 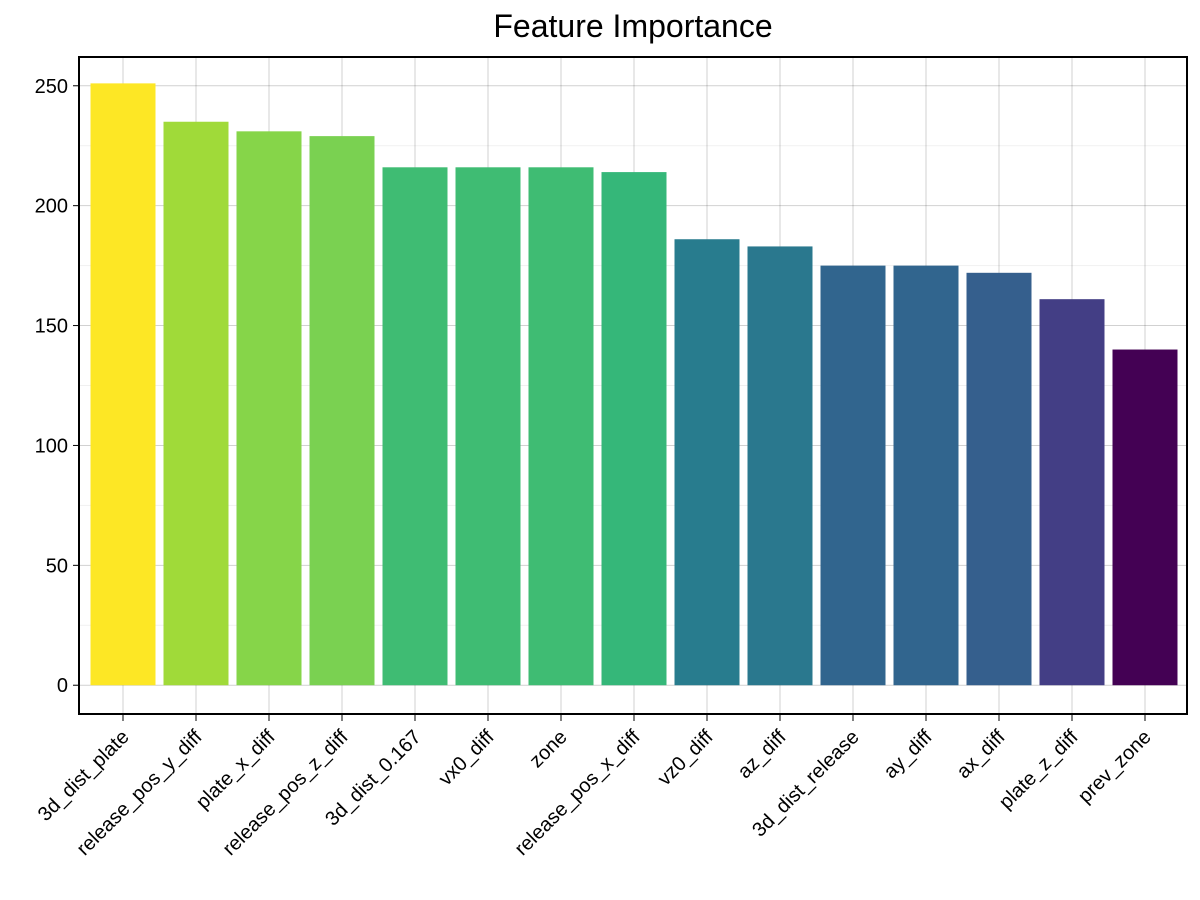 I want to click on bar-3d_dist_release, so click(x=853, y=475).